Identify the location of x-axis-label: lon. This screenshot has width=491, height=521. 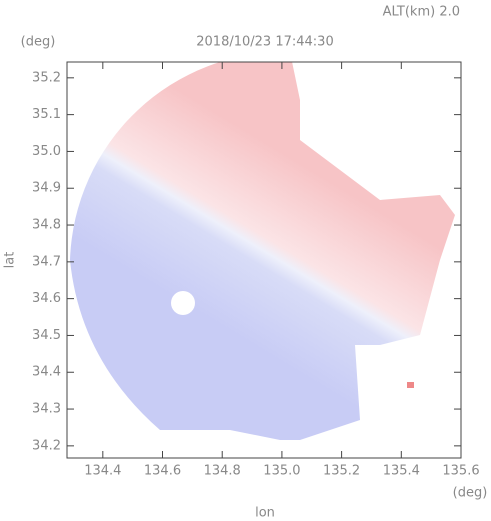
(265, 513).